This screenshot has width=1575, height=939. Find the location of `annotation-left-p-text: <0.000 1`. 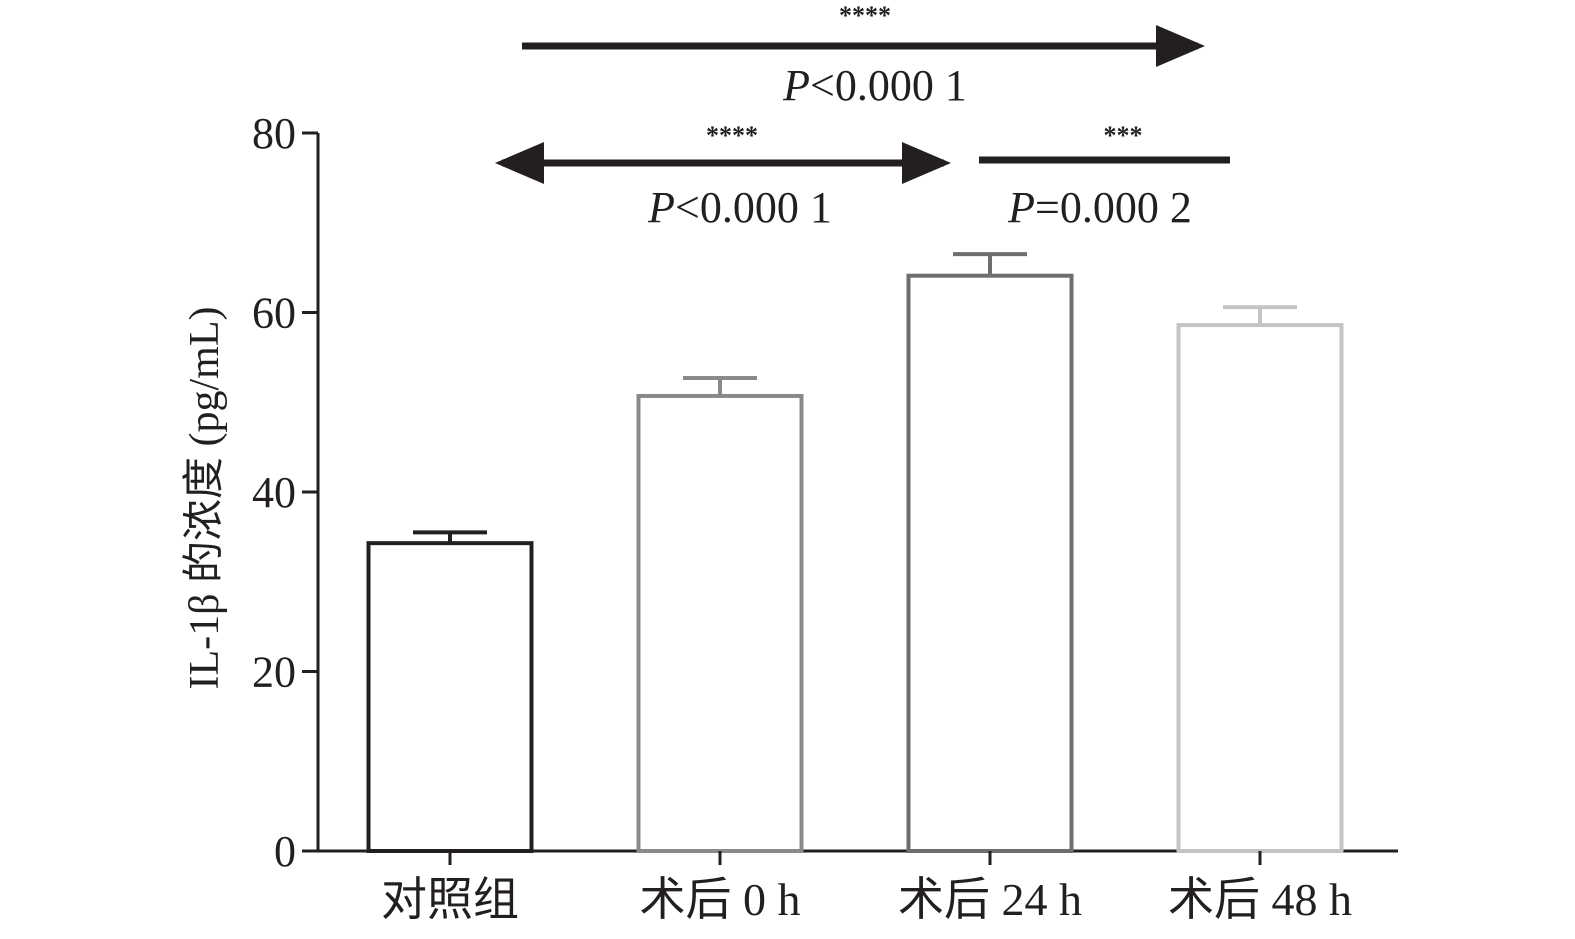

annotation-left-p-text: <0.000 1 is located at coordinates (753, 207).